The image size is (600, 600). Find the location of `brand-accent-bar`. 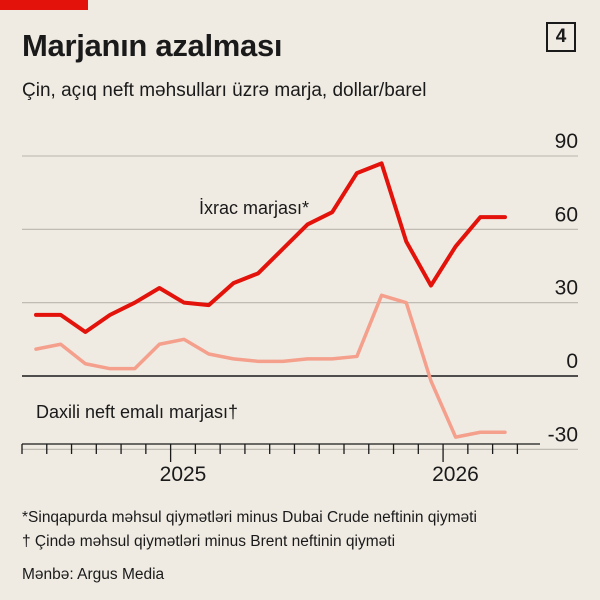

brand-accent-bar is located at coordinates (44, 5).